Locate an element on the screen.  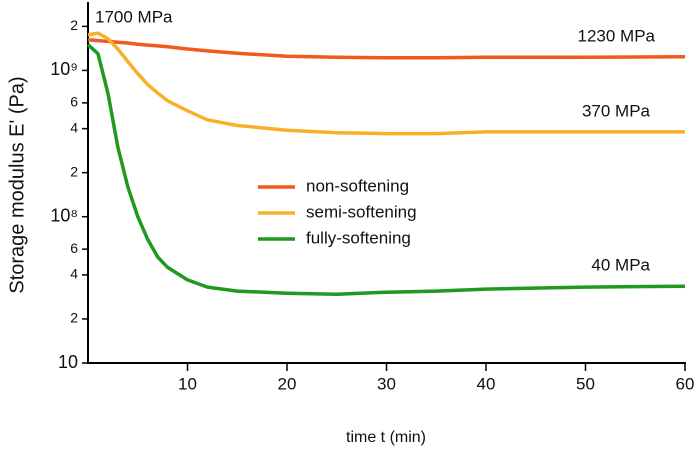
annotation: 1230 MPa is located at coordinates (617, 35).